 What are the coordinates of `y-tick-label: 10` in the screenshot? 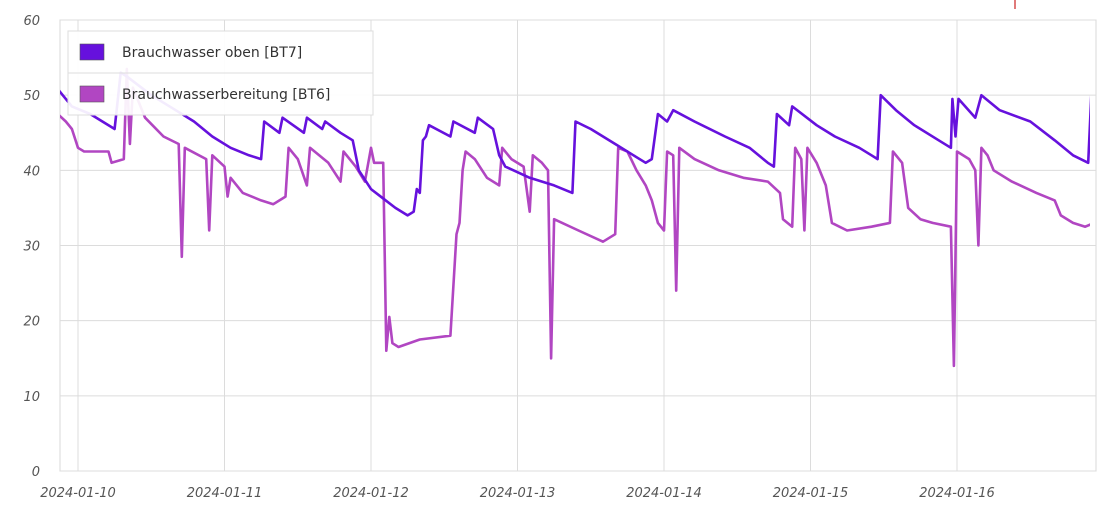 It's located at (31, 397).